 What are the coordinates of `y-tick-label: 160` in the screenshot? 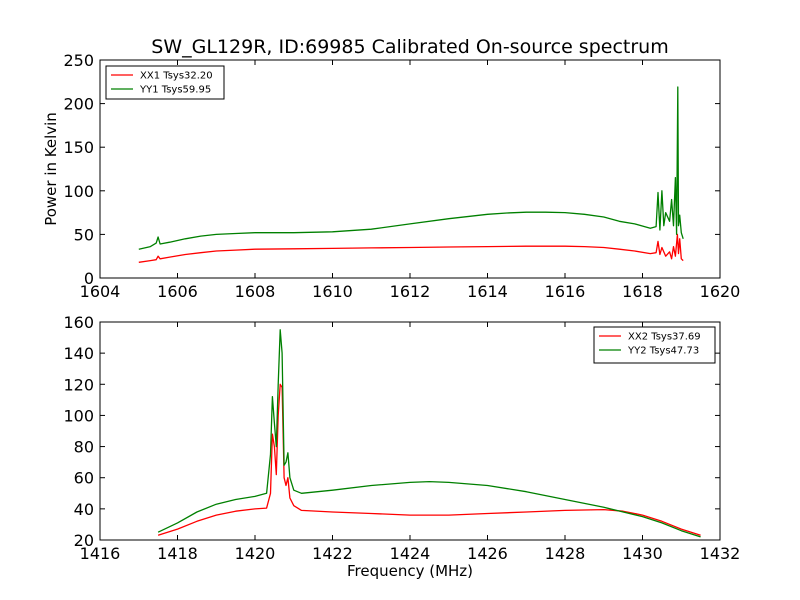 It's located at (78, 322).